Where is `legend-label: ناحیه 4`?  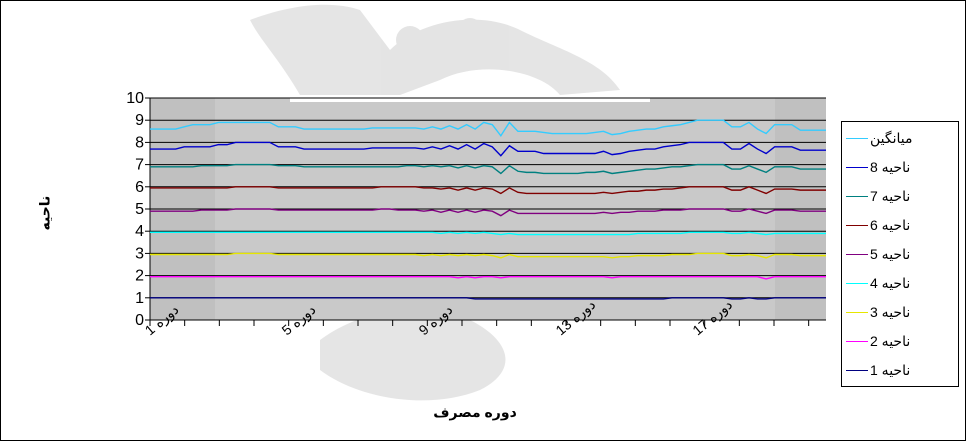 legend-label: ناحیه 4 is located at coordinates (890, 283).